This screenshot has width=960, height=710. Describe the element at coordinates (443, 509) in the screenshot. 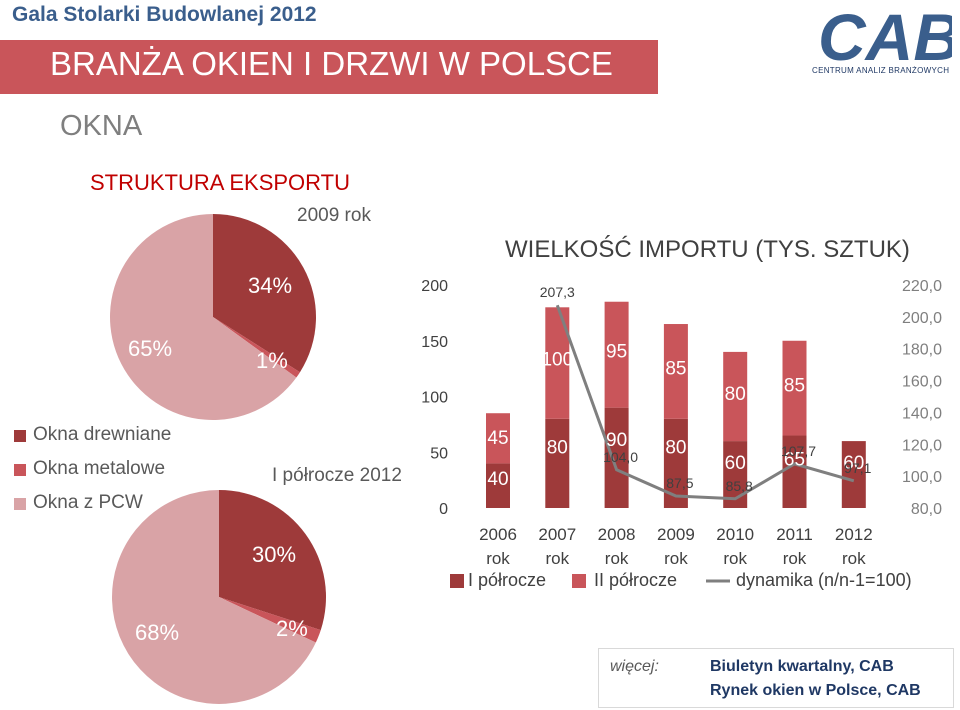

I see `y-tick-label: 0` at that location.